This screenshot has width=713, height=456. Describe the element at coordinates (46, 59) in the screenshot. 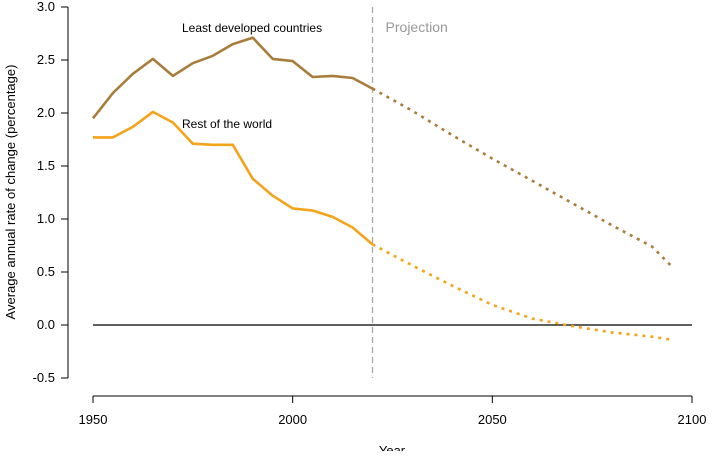

I see `y-tick-label: 2.5` at that location.